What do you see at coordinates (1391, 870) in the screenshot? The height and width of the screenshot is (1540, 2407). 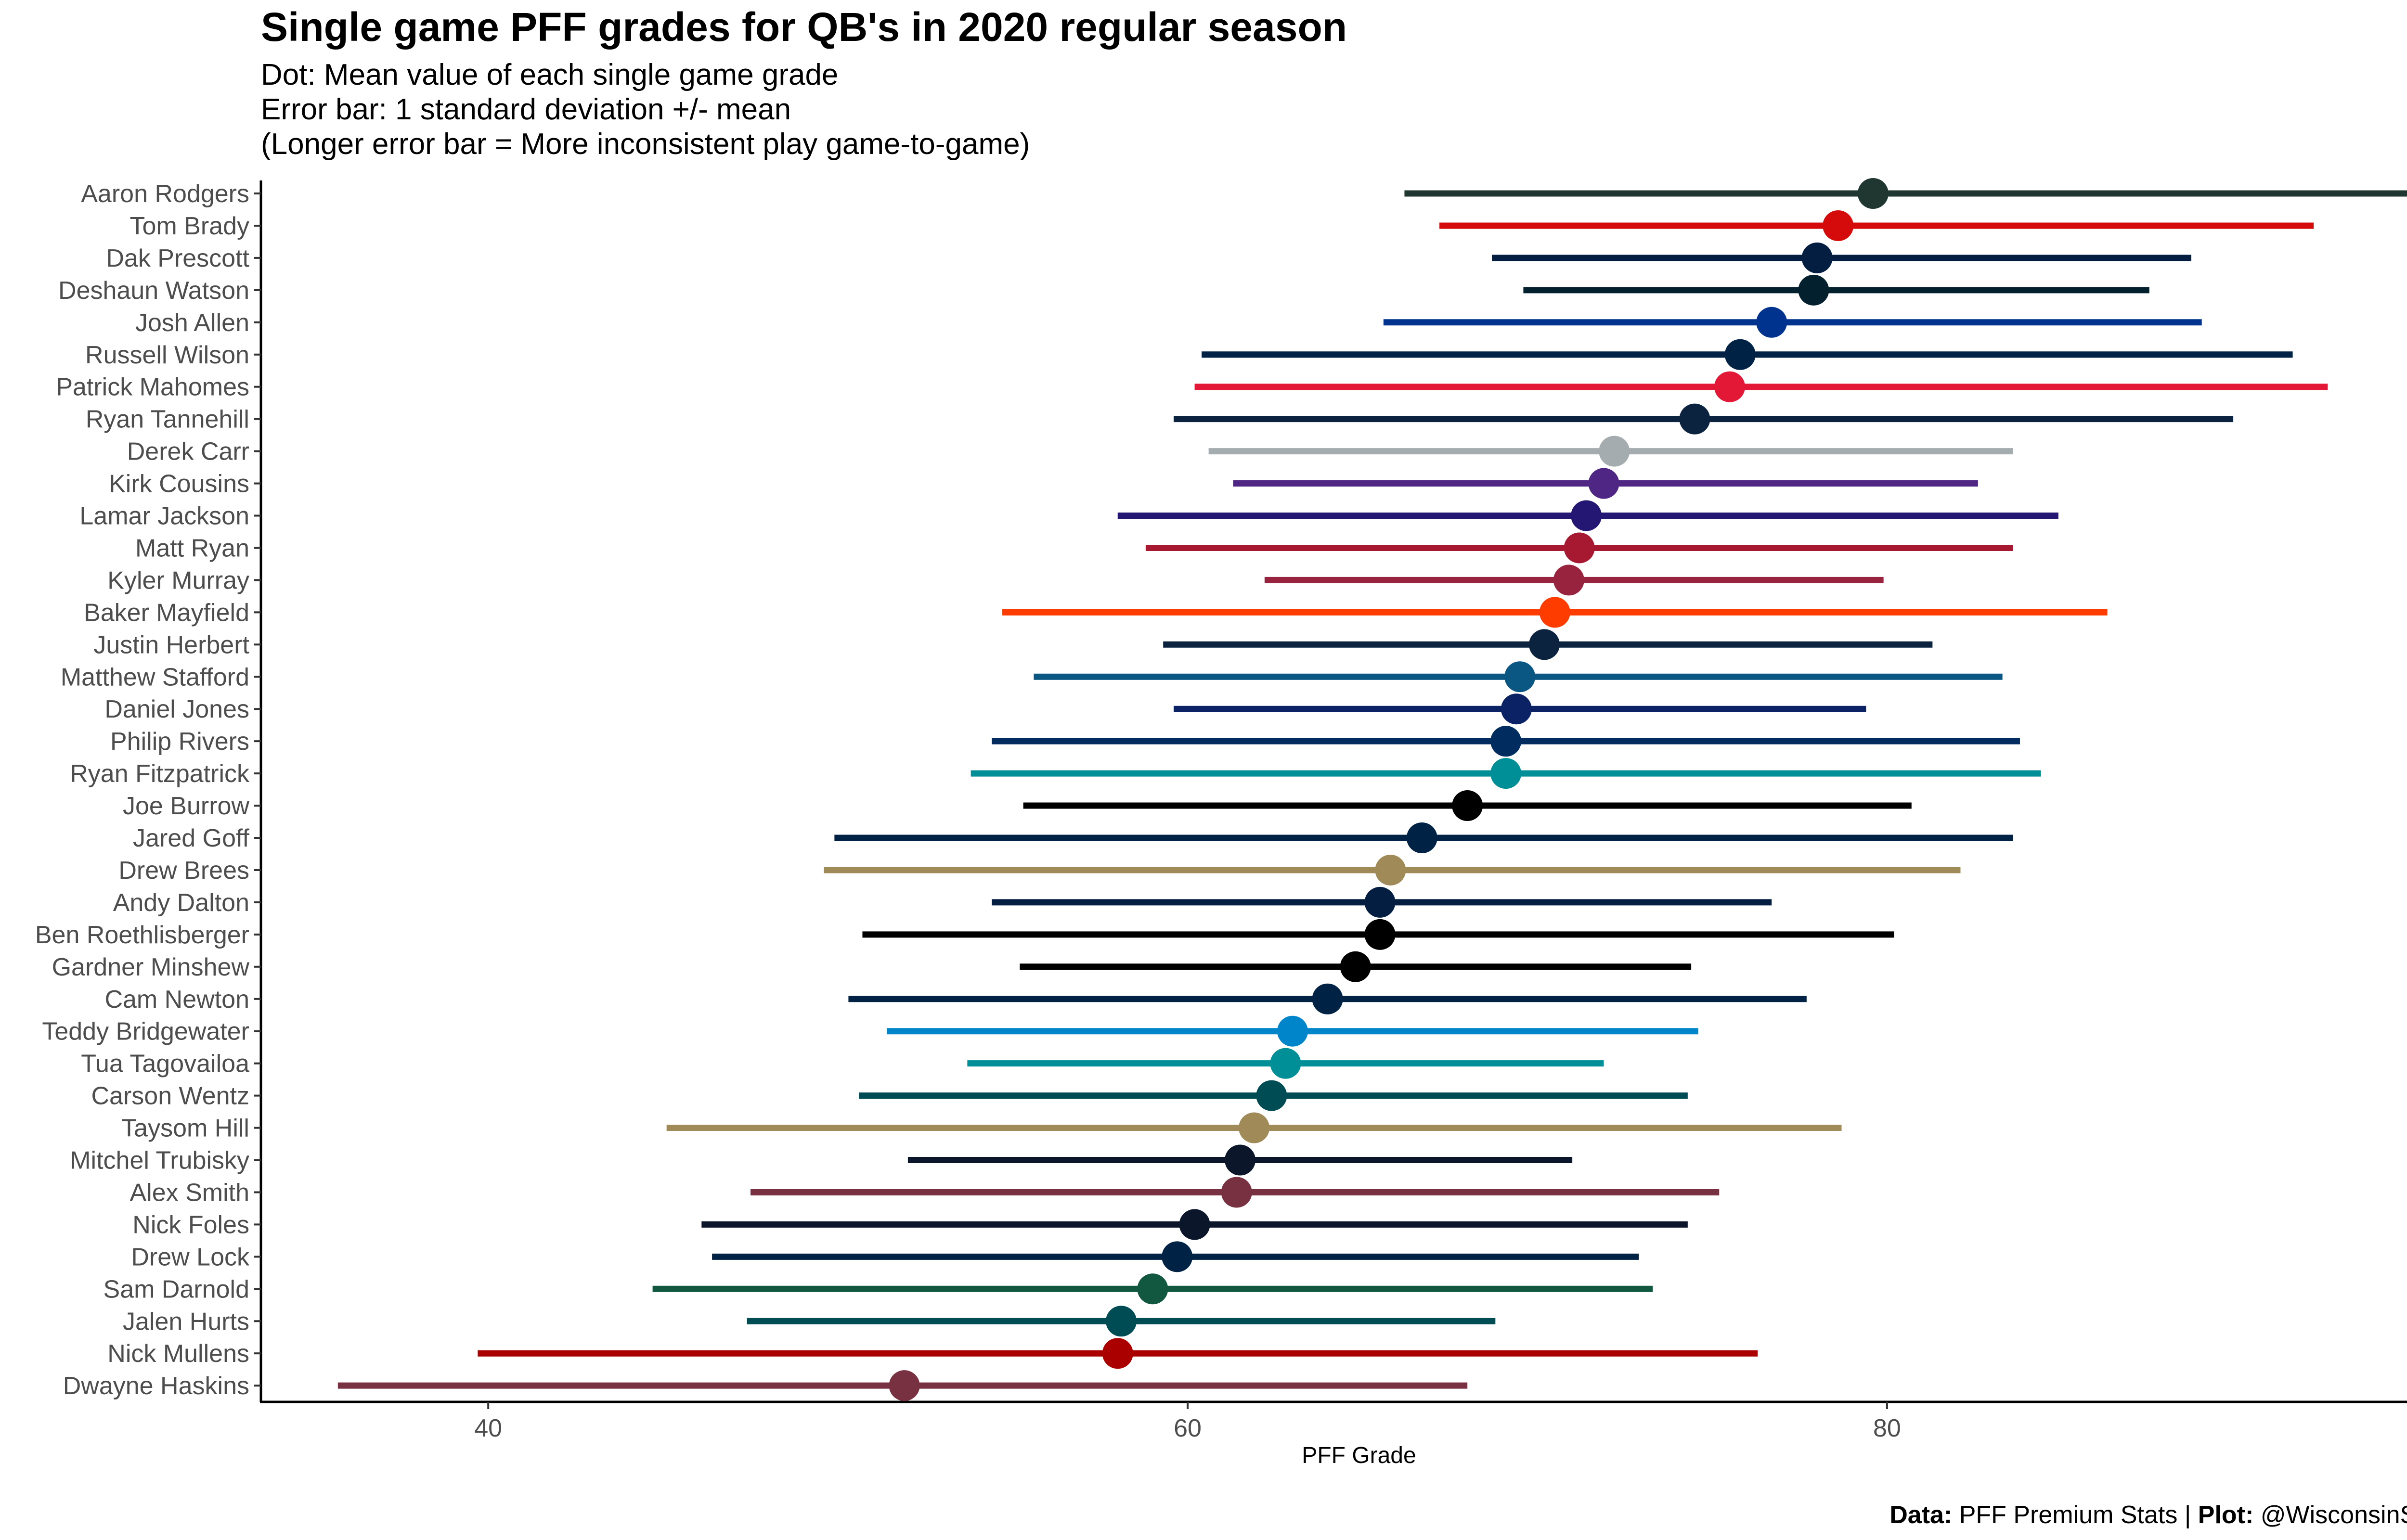 I see `mean-dot-drew-brees` at bounding box center [1391, 870].